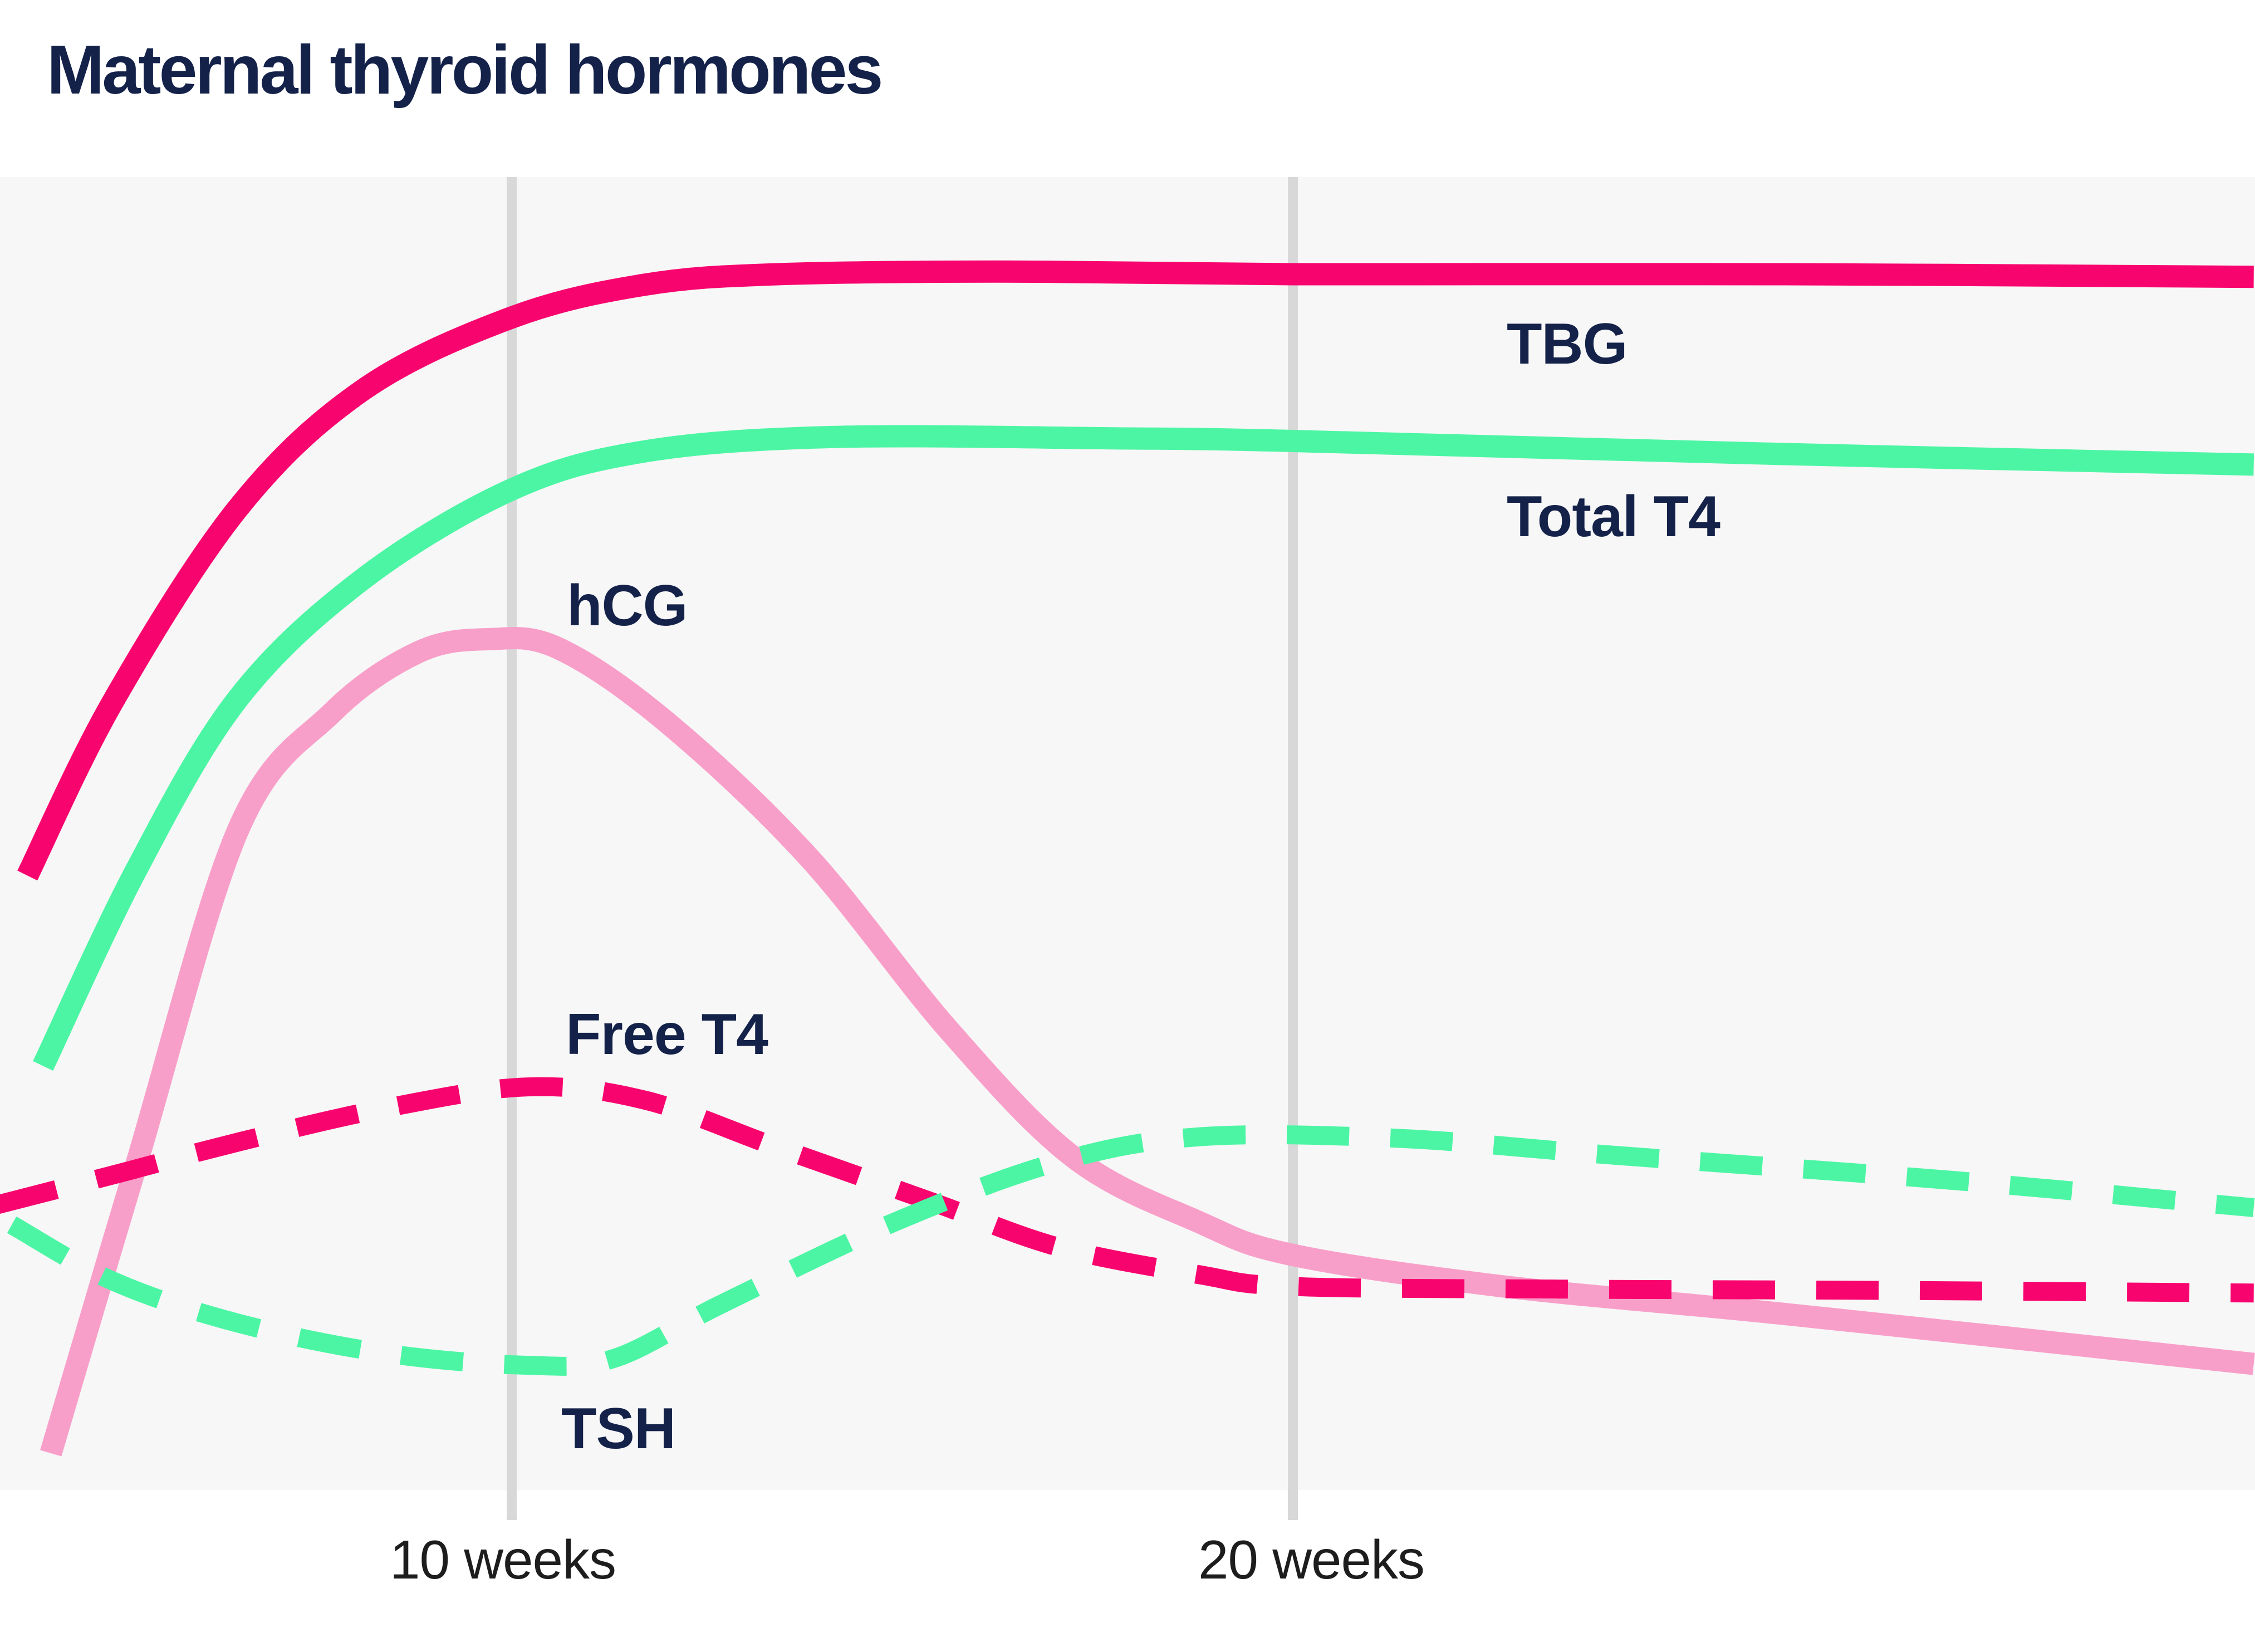  I want to click on page-title: Maternal thyroid hormones, so click(465, 70).